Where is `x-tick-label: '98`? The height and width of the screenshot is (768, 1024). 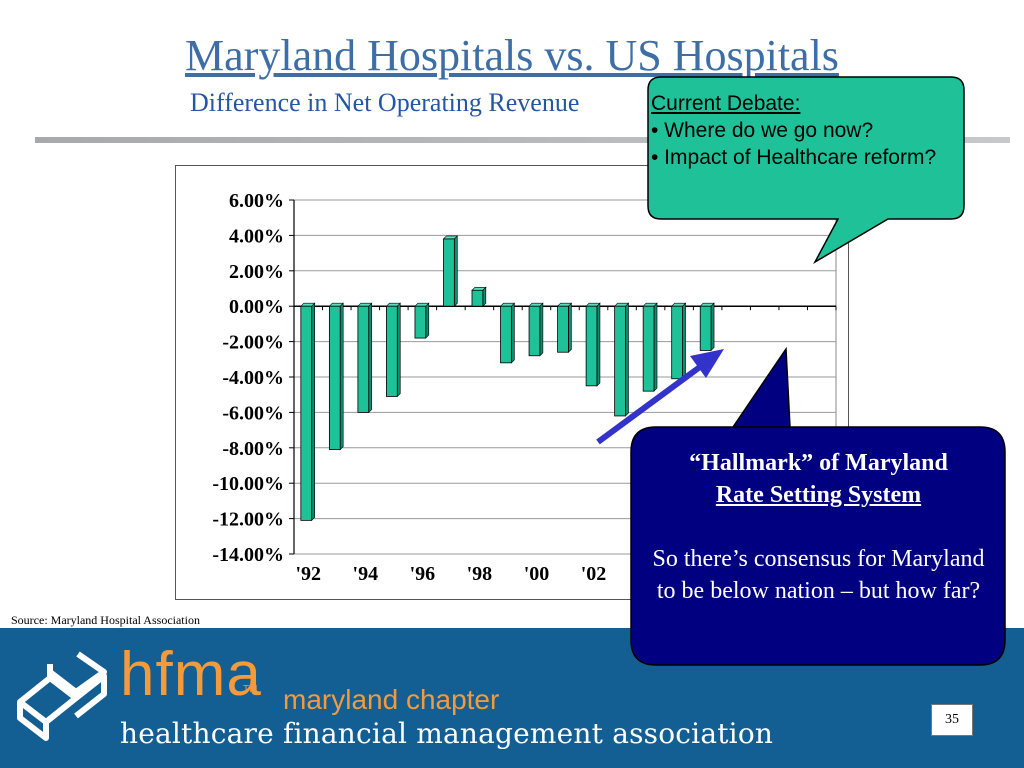
x-tick-label: '98 is located at coordinates (480, 574).